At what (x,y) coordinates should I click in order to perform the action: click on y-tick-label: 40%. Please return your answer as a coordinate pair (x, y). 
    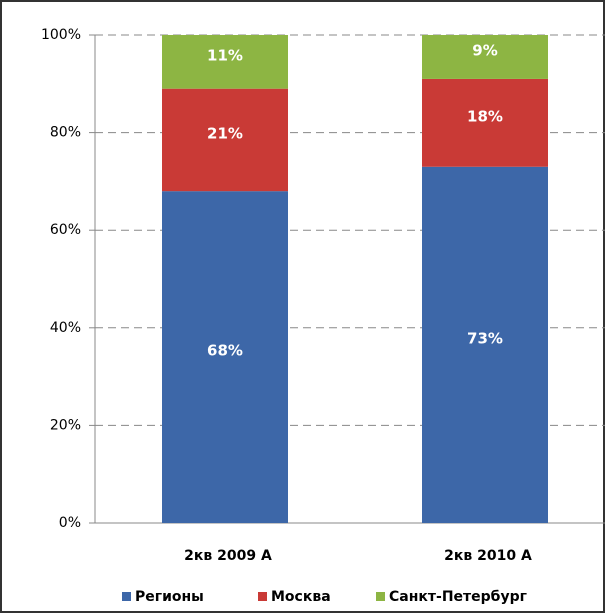
    Looking at the image, I should click on (65, 328).